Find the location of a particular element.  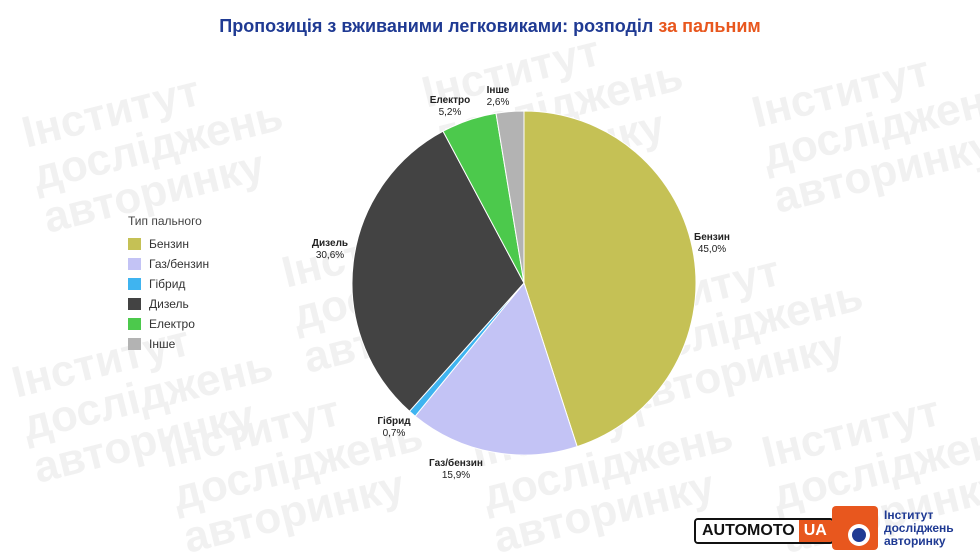

slice-label-name: Дизель is located at coordinates (330, 243).